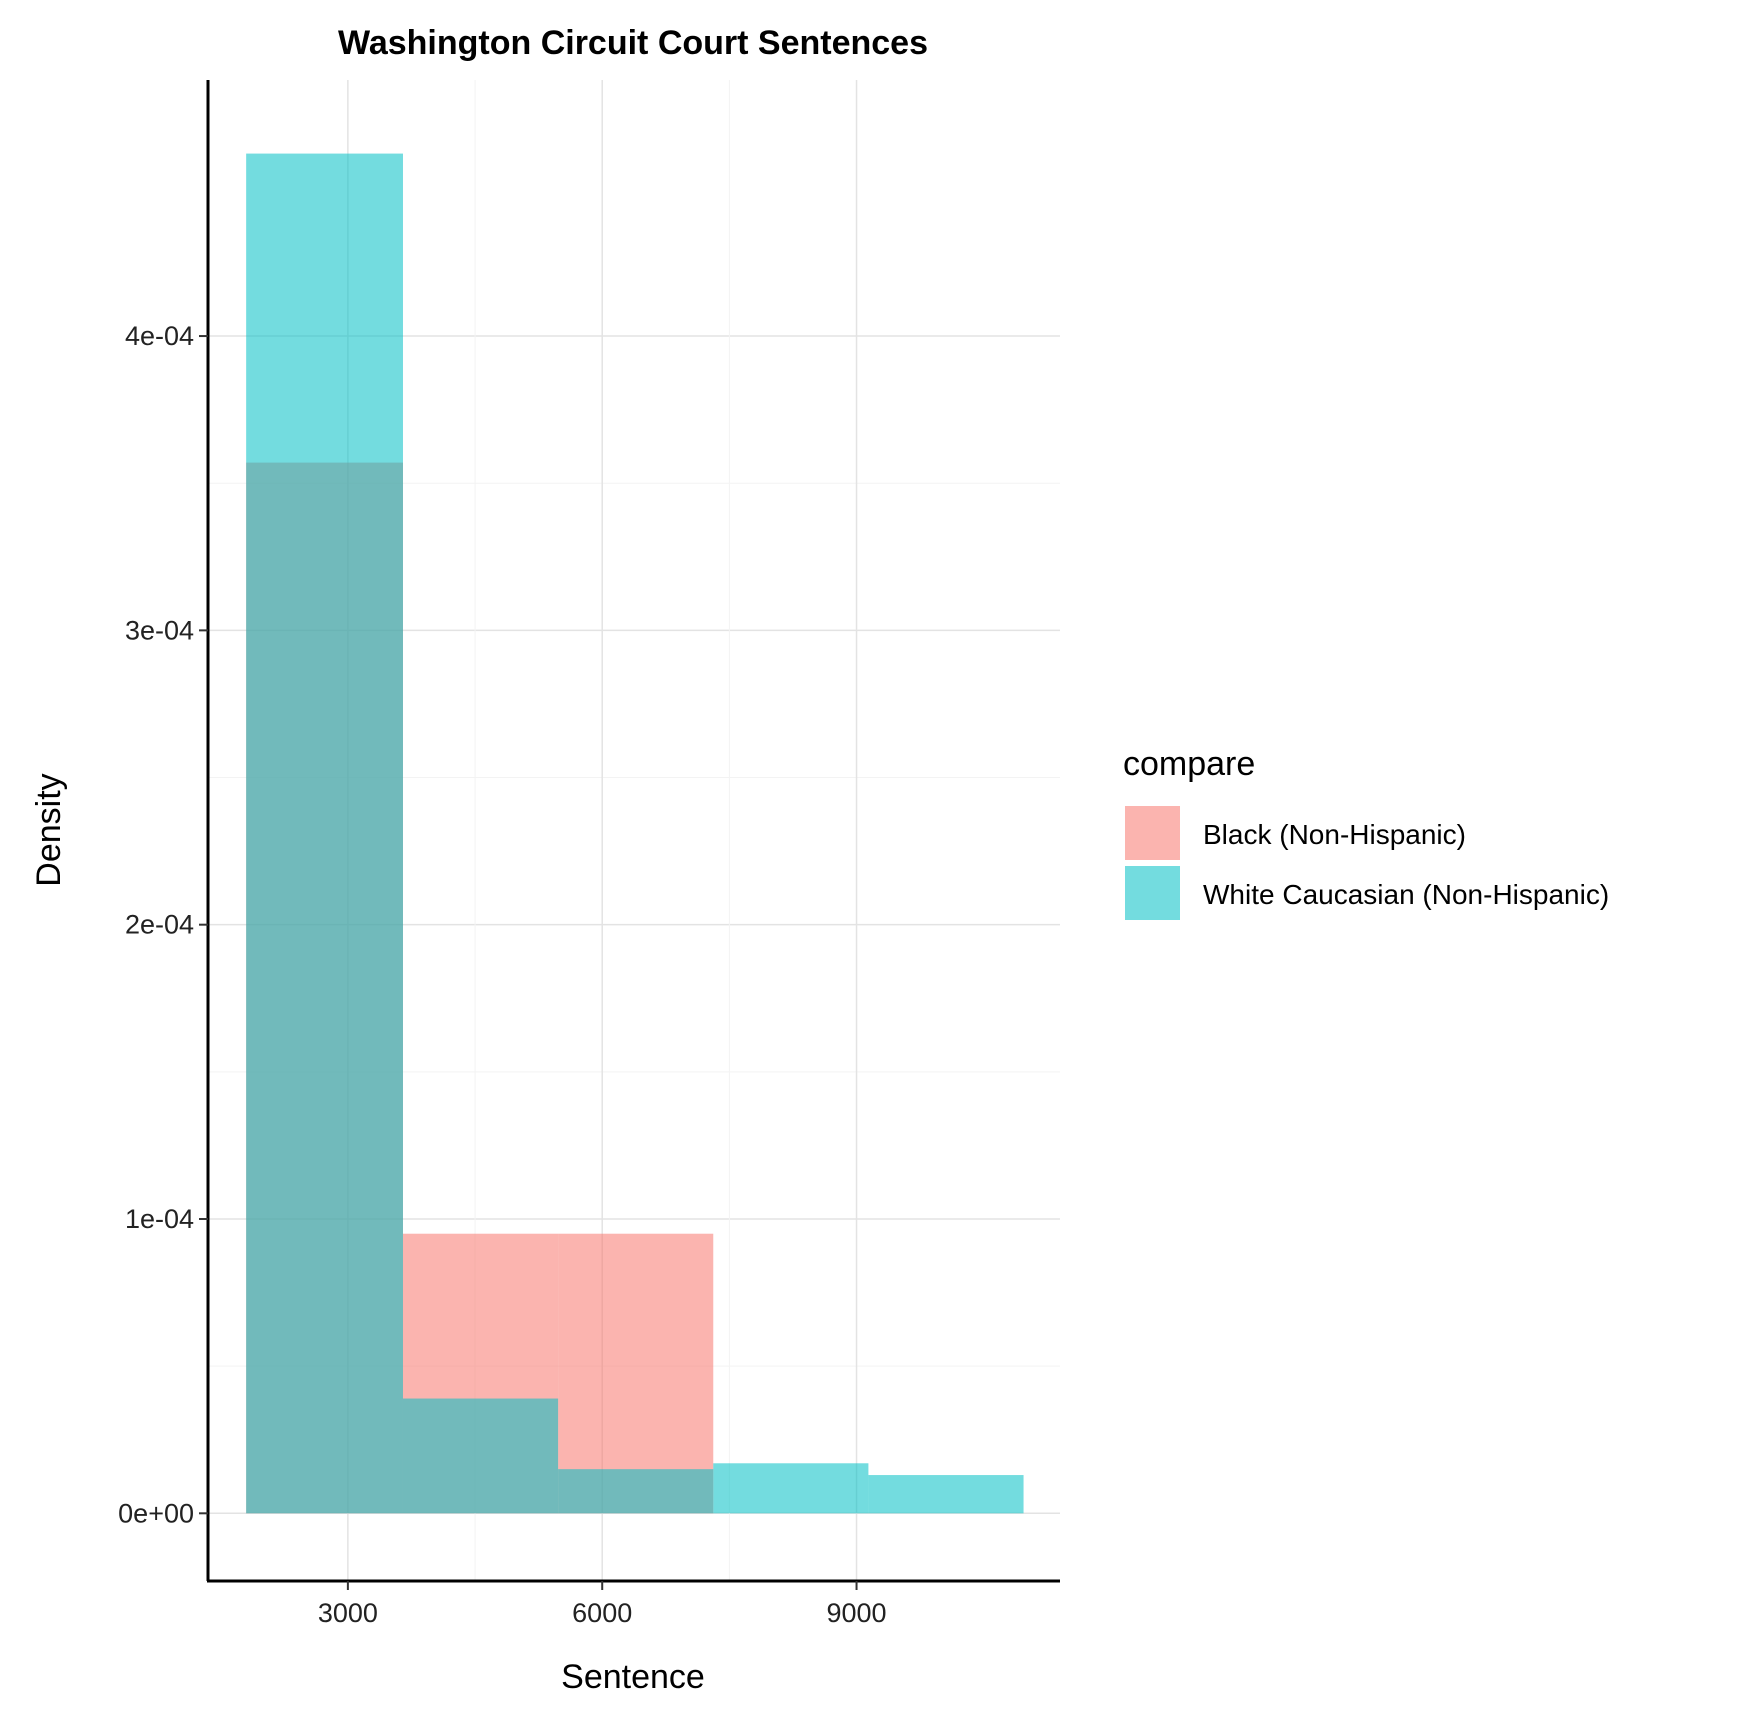 The image size is (1758, 1720). What do you see at coordinates (324, 833) in the screenshot?
I see `bar-series1-bin0` at bounding box center [324, 833].